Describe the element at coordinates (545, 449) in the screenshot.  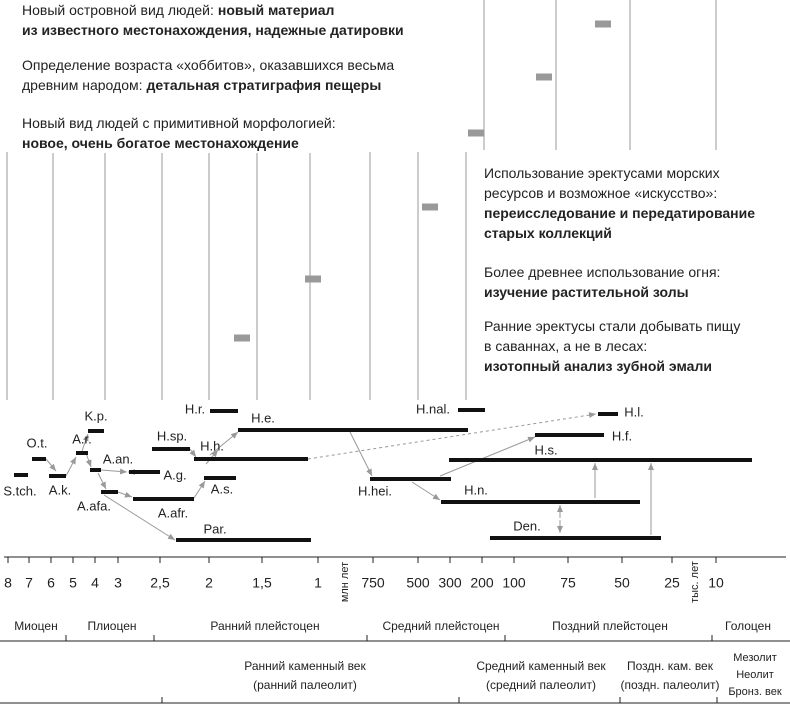
I see `species-label: H.s.` at that location.